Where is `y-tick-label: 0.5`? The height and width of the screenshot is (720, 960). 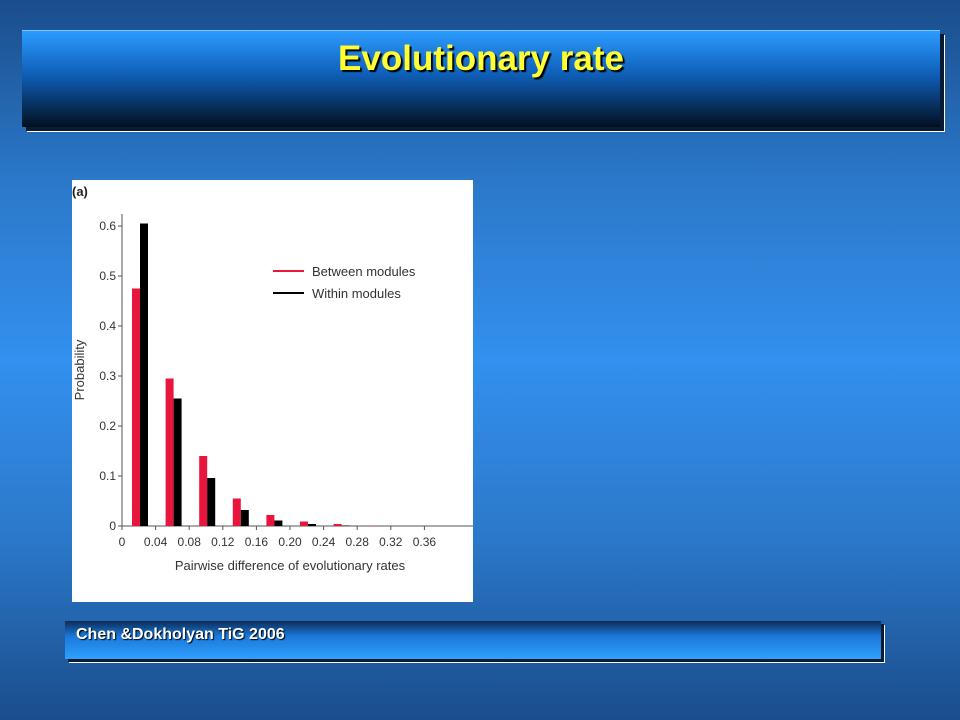 y-tick-label: 0.5 is located at coordinates (107, 276).